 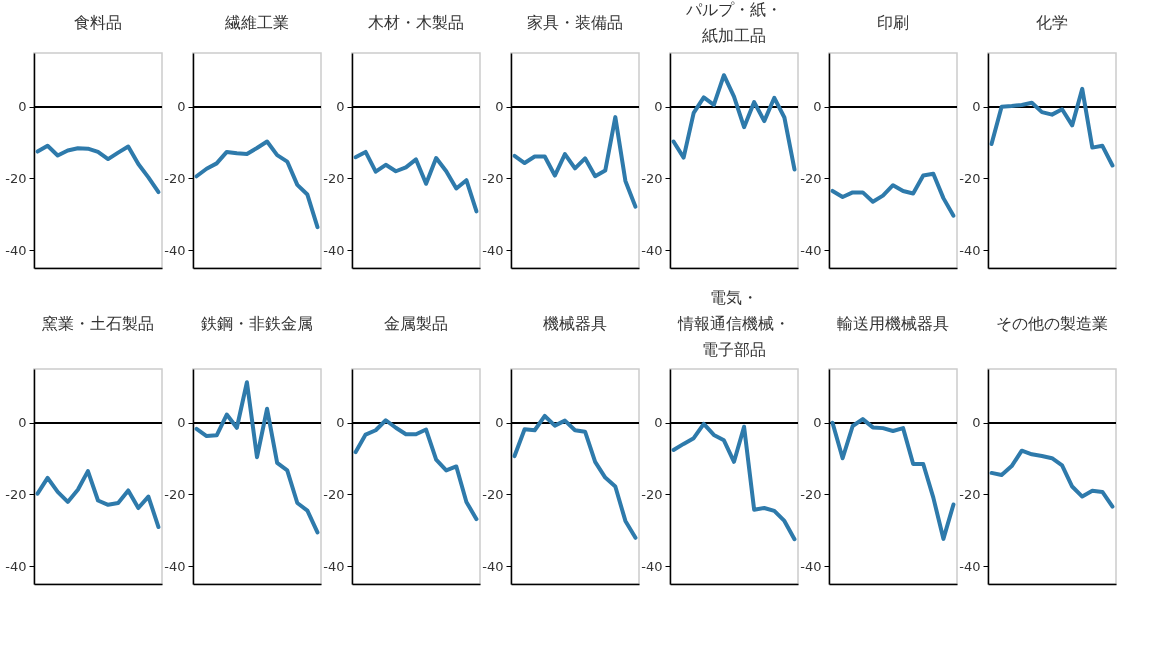 I want to click on chart-title: 印刷, so click(x=893, y=22).